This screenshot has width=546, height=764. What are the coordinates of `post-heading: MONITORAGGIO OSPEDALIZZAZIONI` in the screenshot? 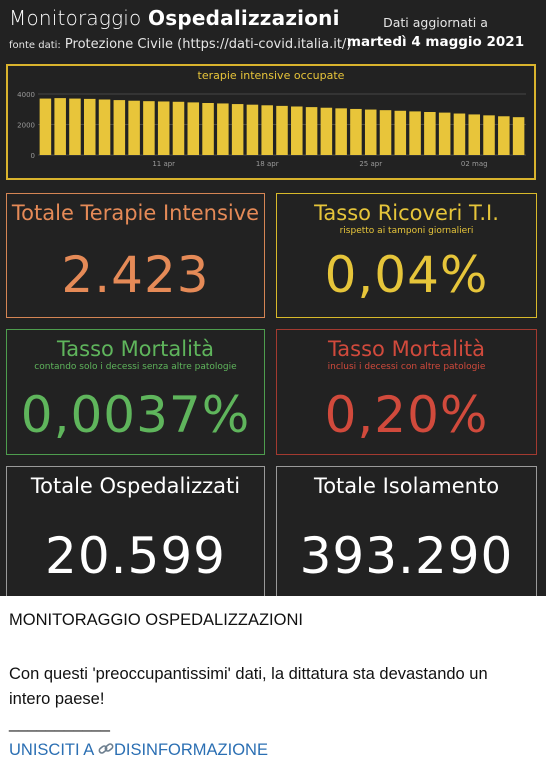 It's located at (156, 620).